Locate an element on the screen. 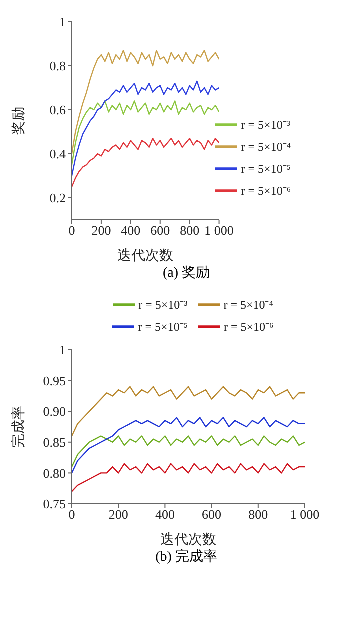 Image resolution: width=353 pixels, height=627 pixels. y-tick-label: 0.95 is located at coordinates (54, 380).